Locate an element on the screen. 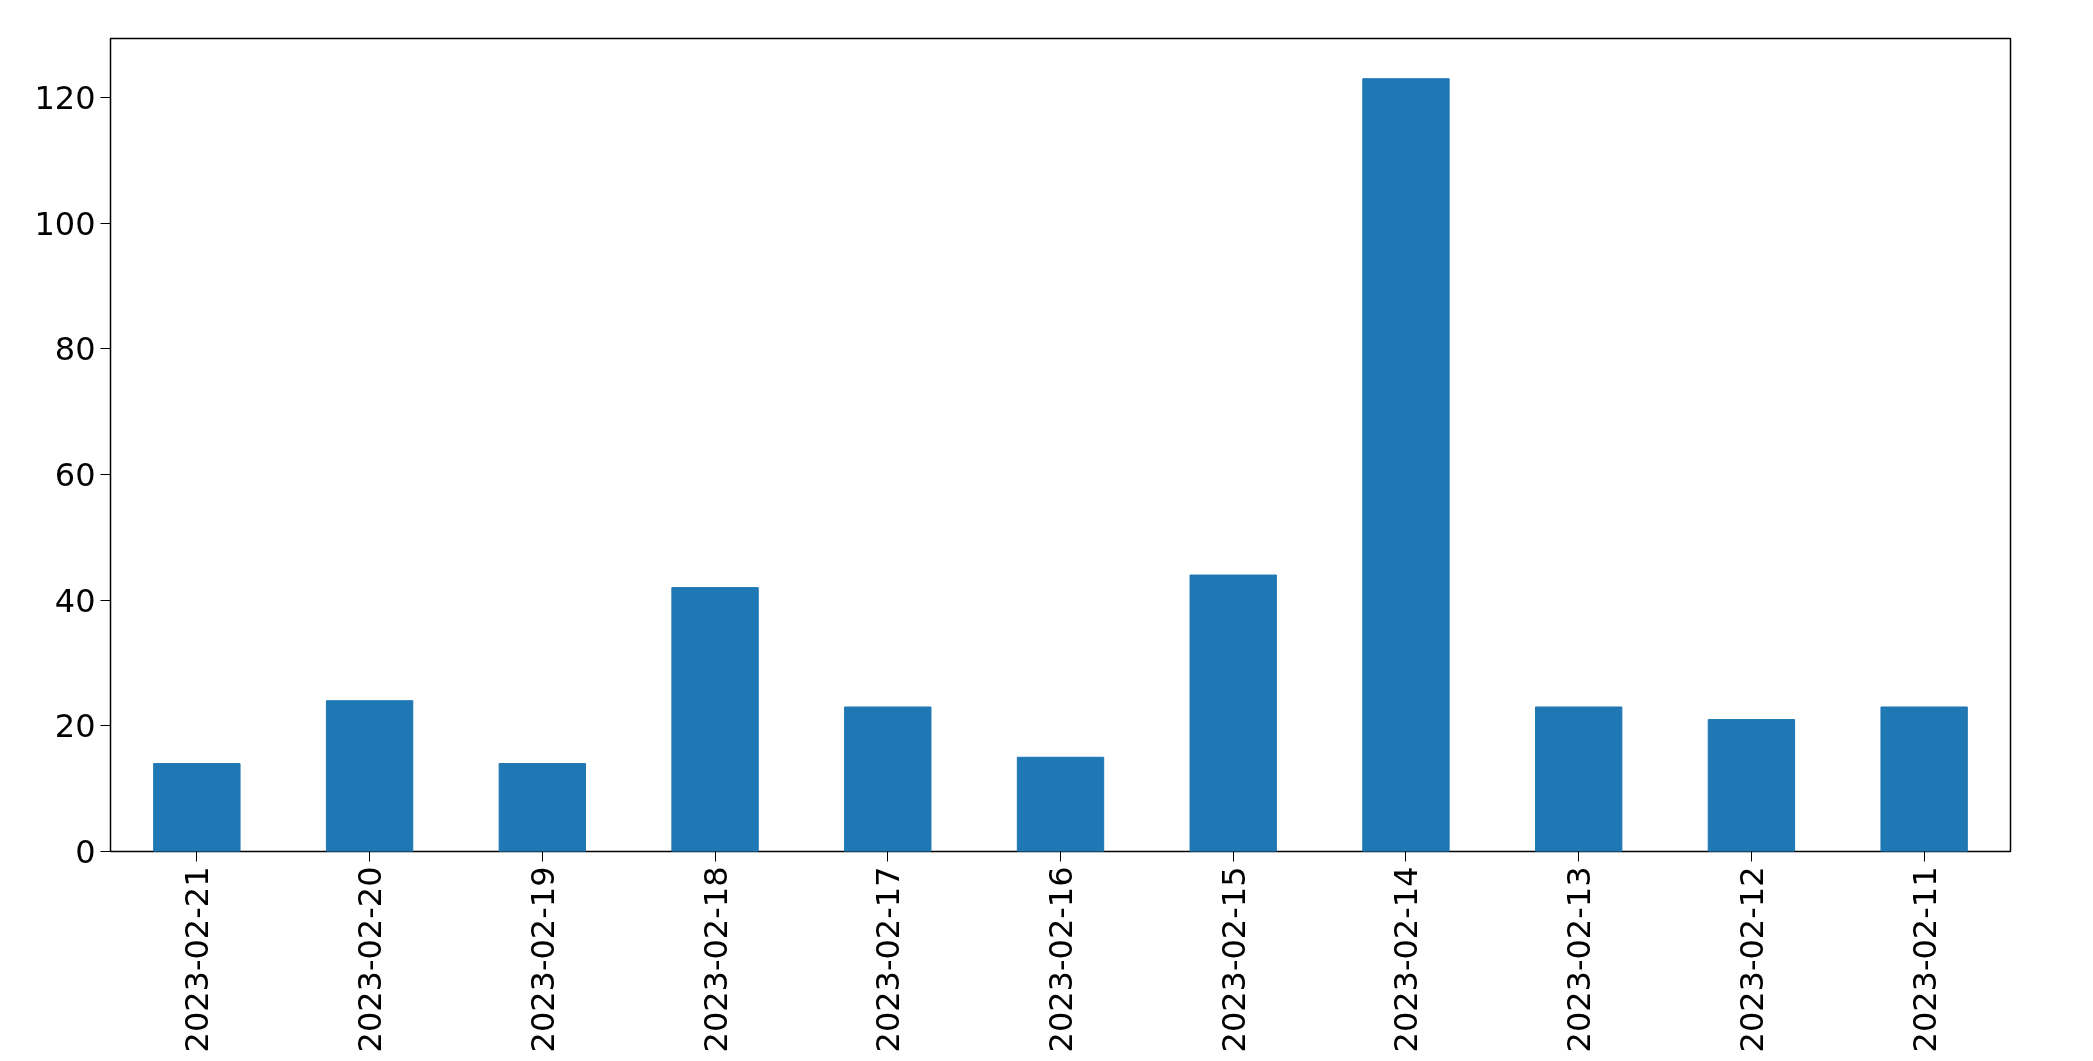 This screenshot has width=2093, height=1061. x-tick-label: 2023-02-20 is located at coordinates (370, 959).